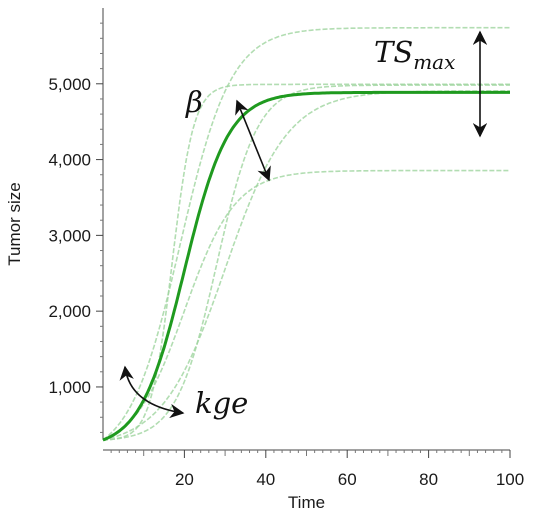 This screenshot has height=518, width=536. Describe the element at coordinates (69, 84) in the screenshot. I see `y-tick-label: 5,000` at that location.